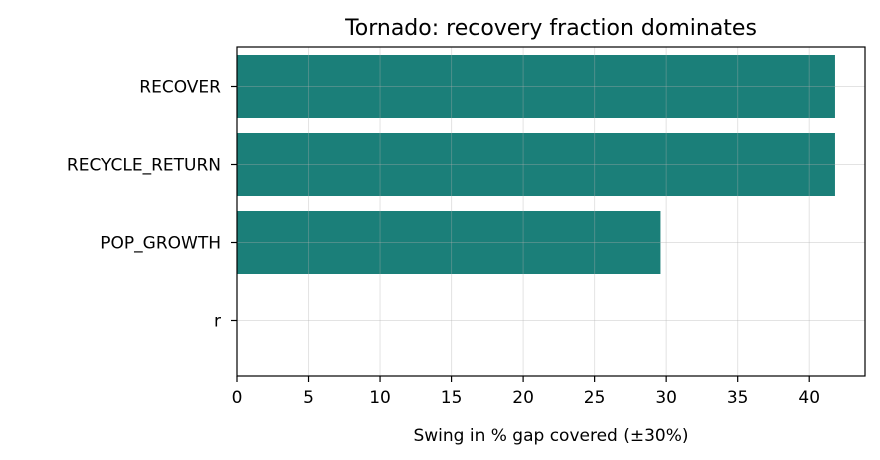  I want to click on x-tick-label: 0, so click(237, 398).